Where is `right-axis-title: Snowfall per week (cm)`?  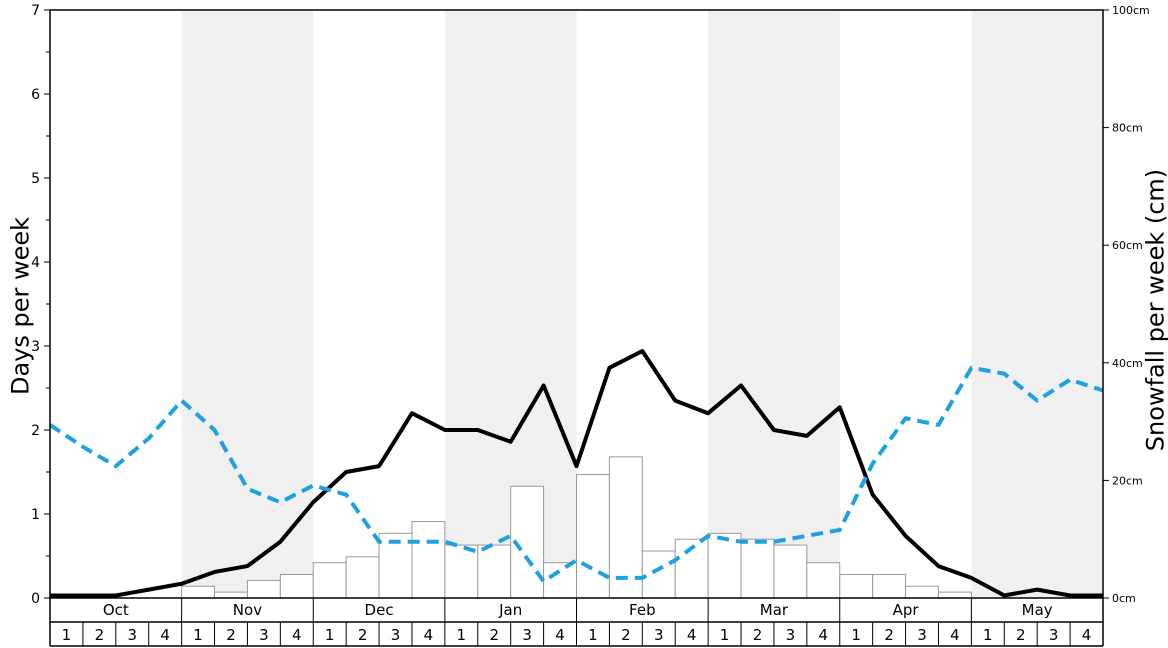
right-axis-title: Snowfall per week (cm) is located at coordinates (1154, 310).